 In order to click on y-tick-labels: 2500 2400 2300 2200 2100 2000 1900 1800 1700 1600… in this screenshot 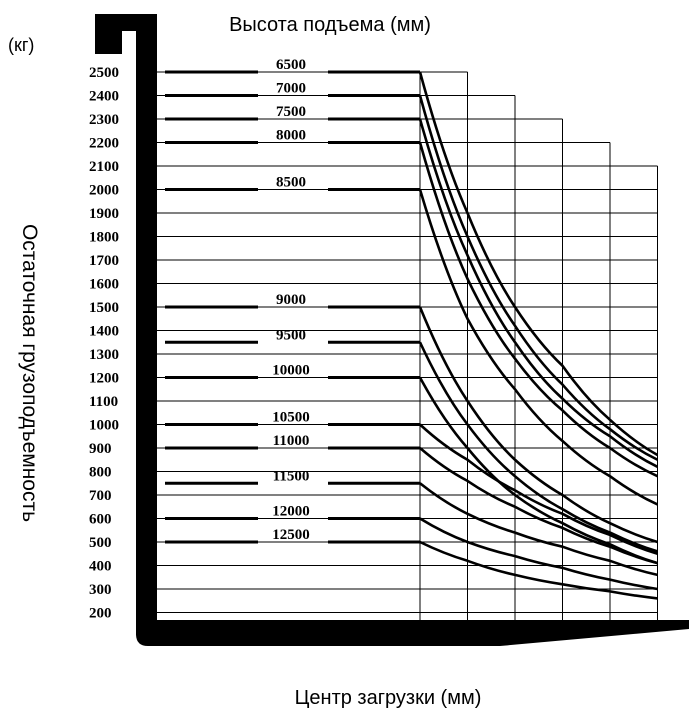, I will do `click(104, 343)`.